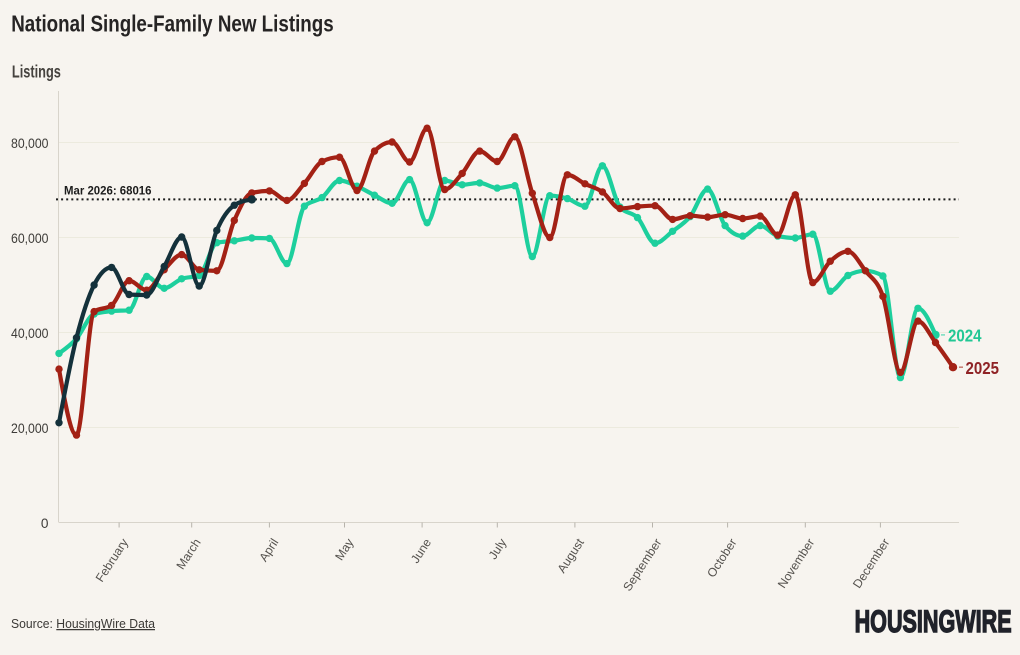 This screenshot has width=1020, height=655. What do you see at coordinates (933, 621) in the screenshot?
I see `svg-text: HOUSINGWIRE` at bounding box center [933, 621].